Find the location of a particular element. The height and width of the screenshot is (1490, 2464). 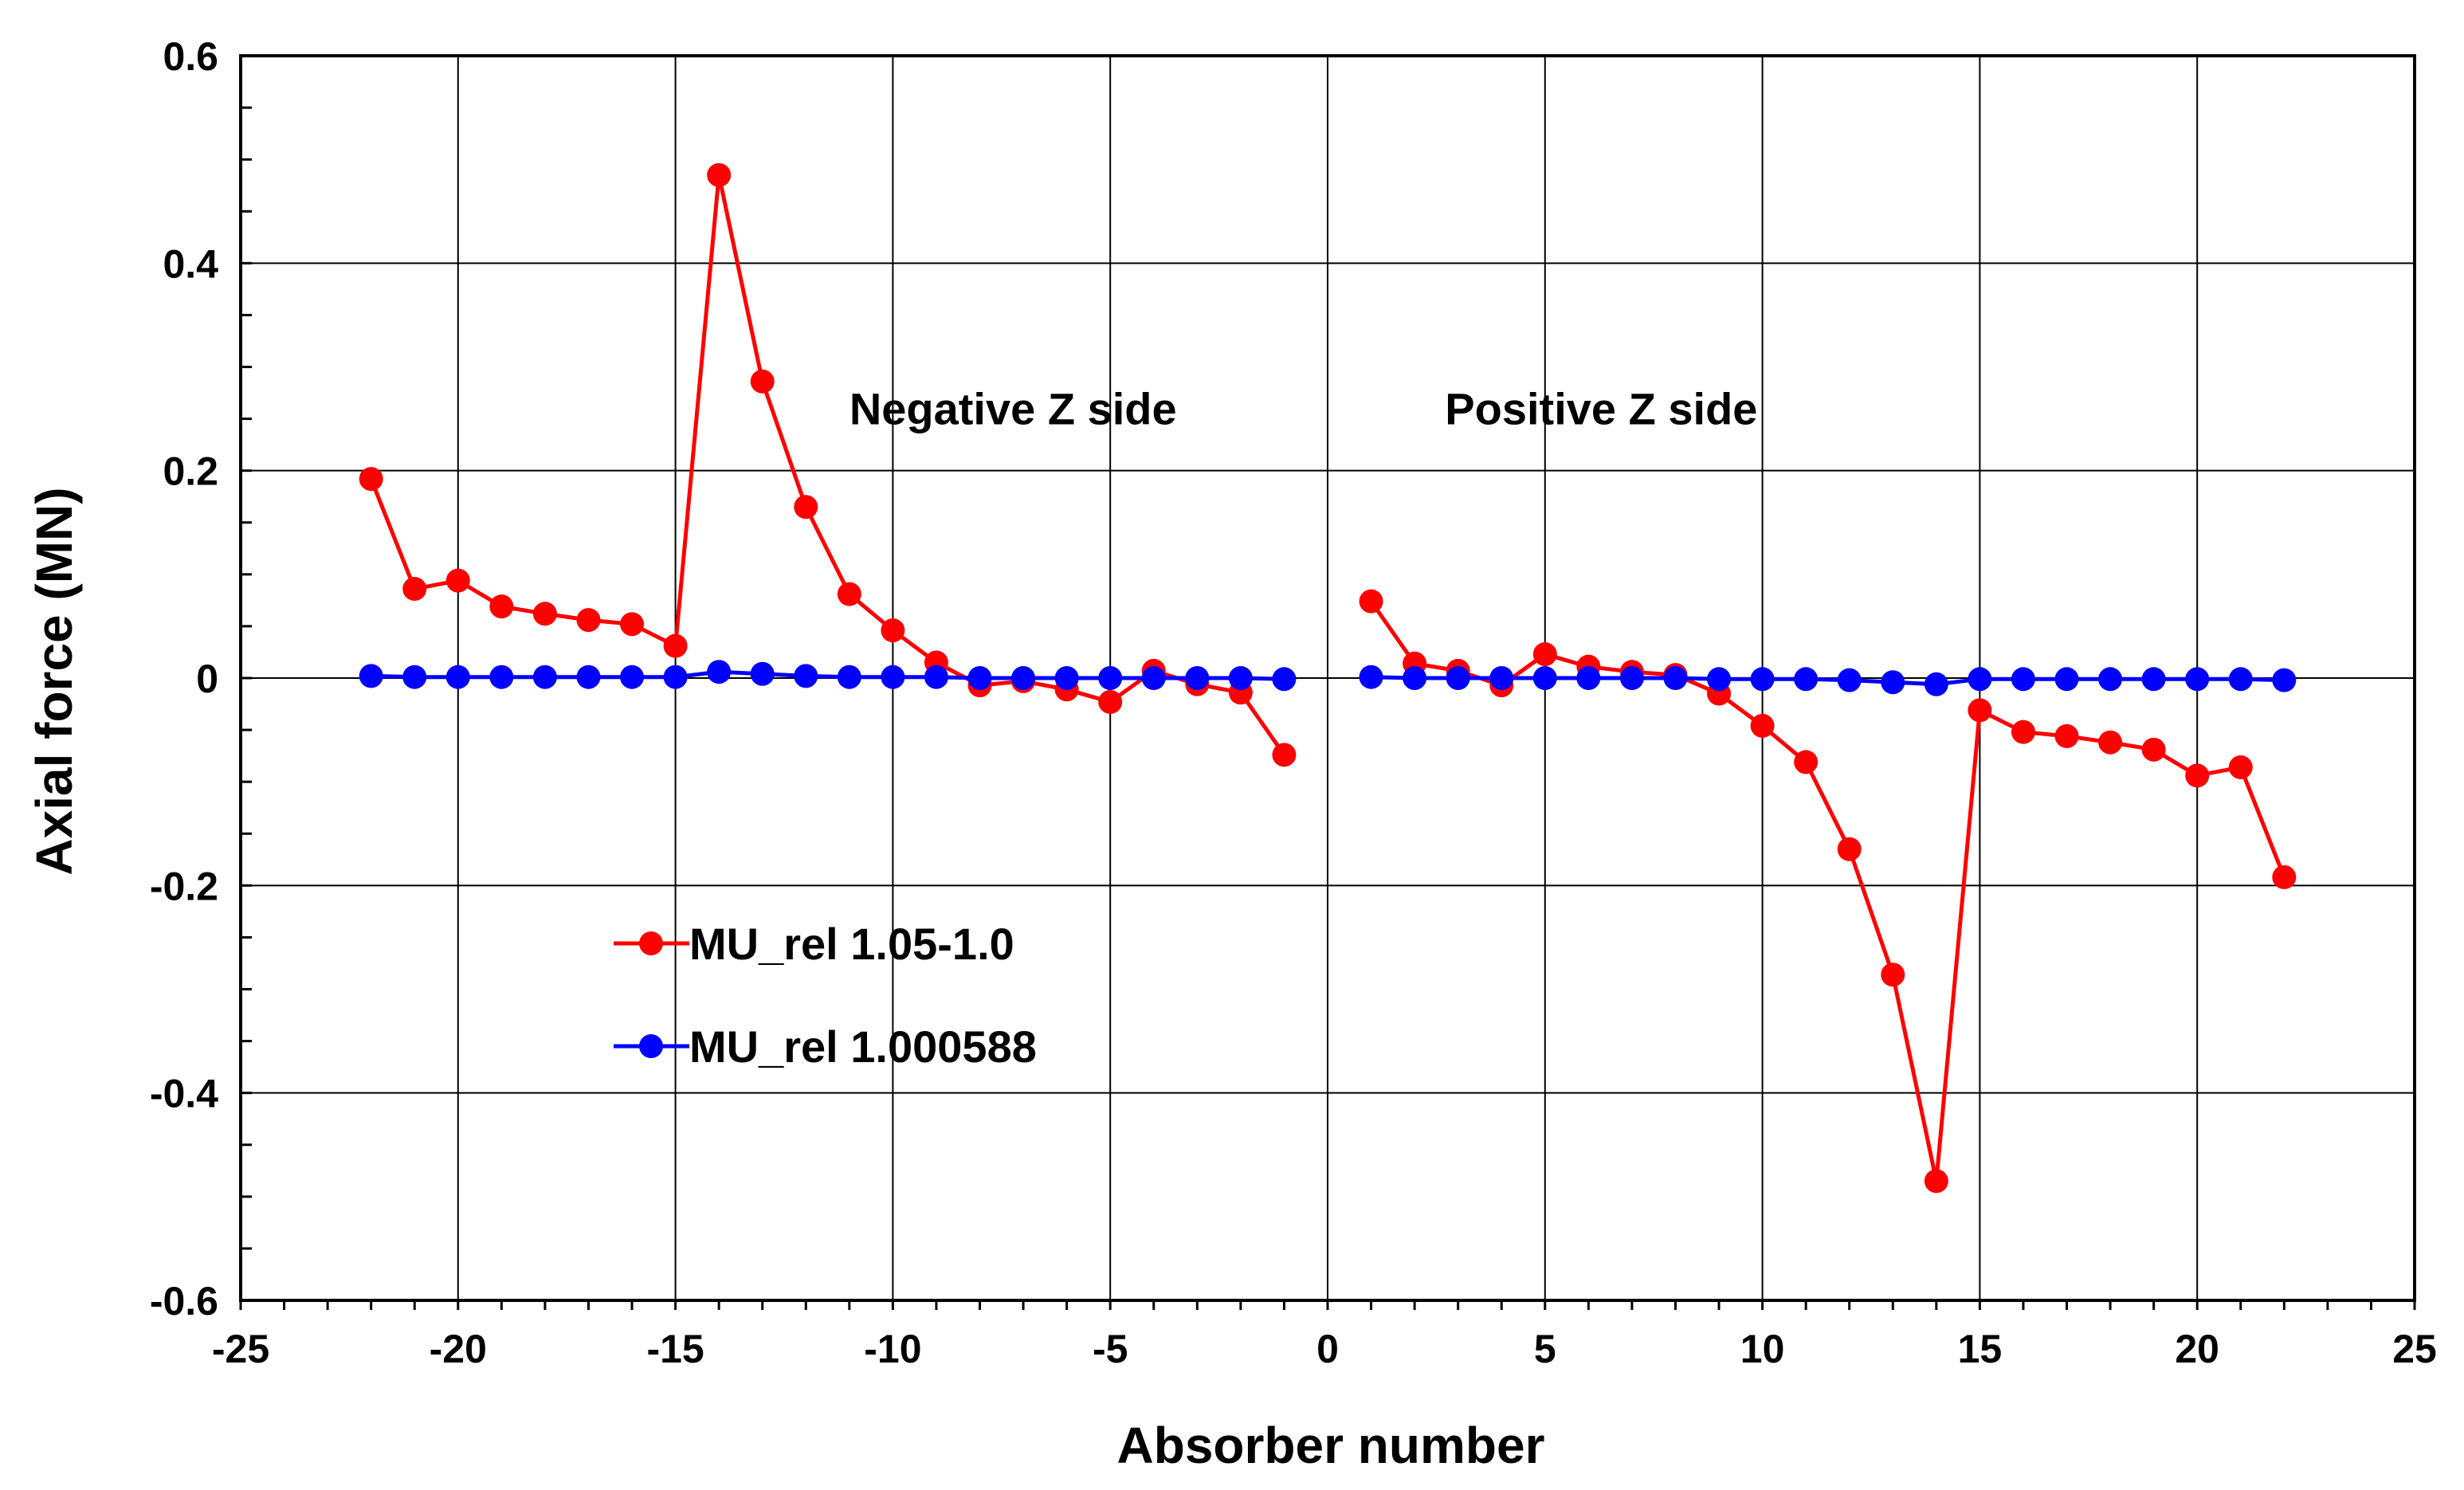

x-tick-label: -20 is located at coordinates (459, 1349).